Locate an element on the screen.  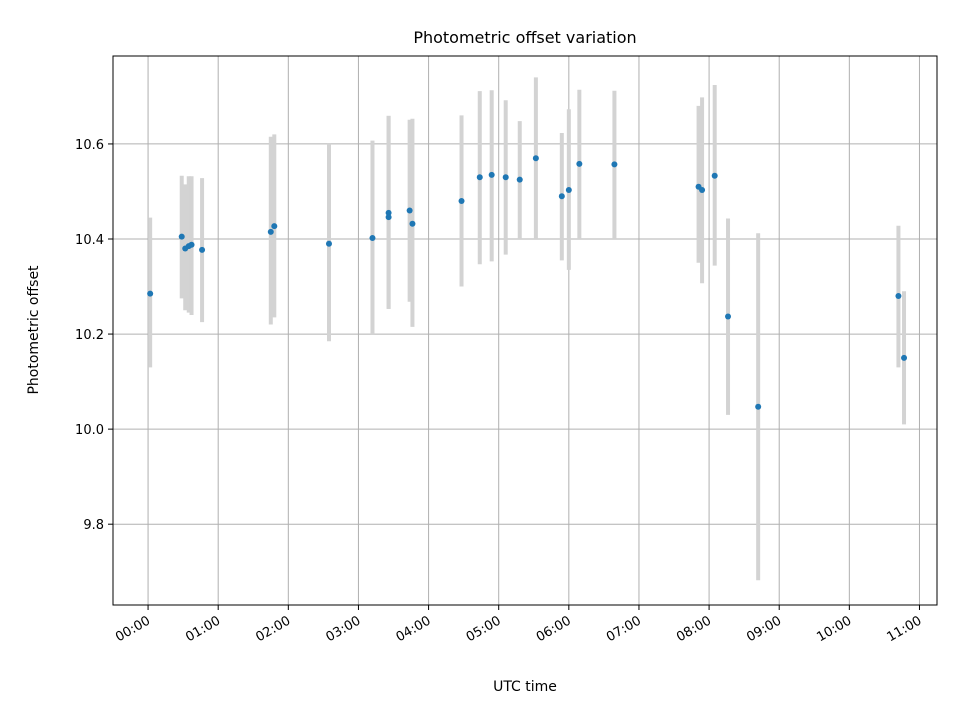
y-tick-label: 10.6 is located at coordinates (89, 145).